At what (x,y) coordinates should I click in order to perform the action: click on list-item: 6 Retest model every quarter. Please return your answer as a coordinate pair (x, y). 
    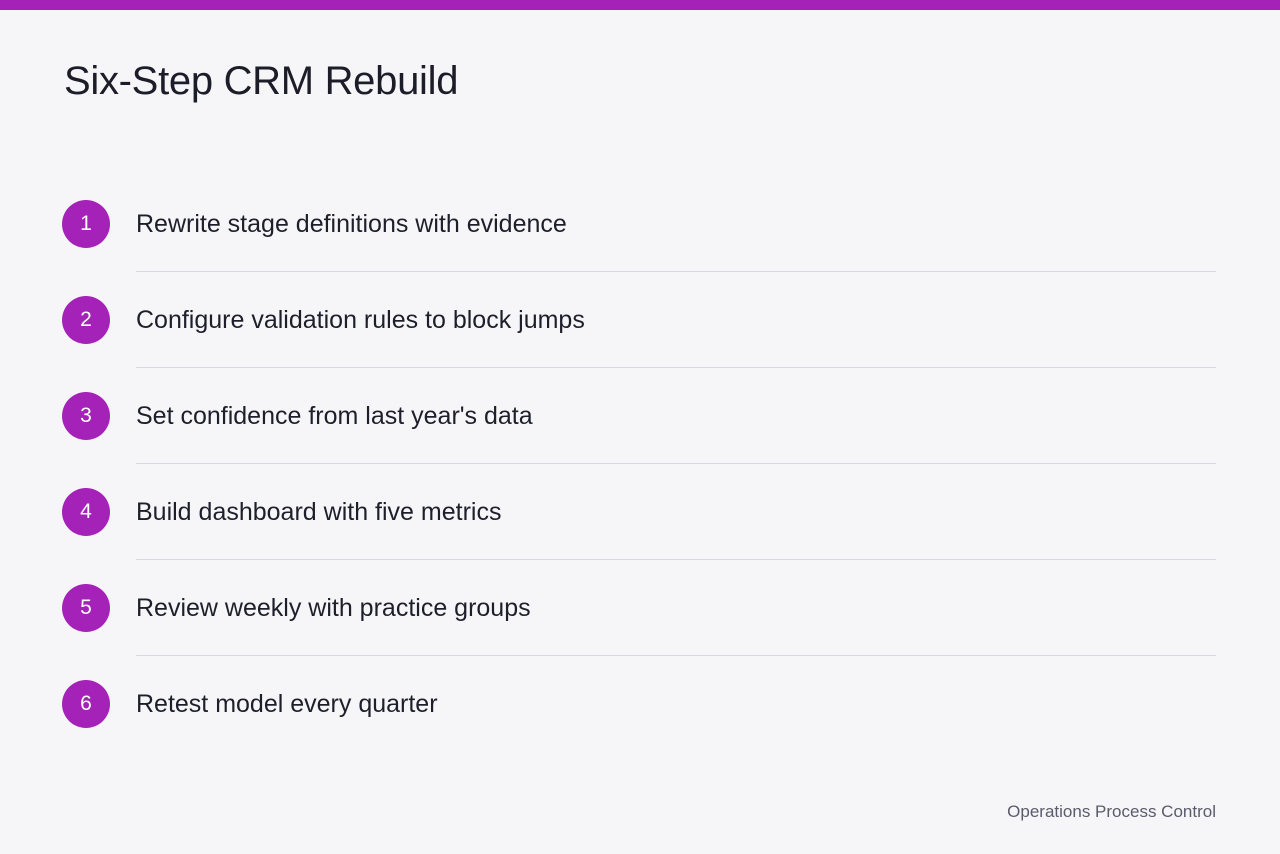
    Looking at the image, I should click on (639, 704).